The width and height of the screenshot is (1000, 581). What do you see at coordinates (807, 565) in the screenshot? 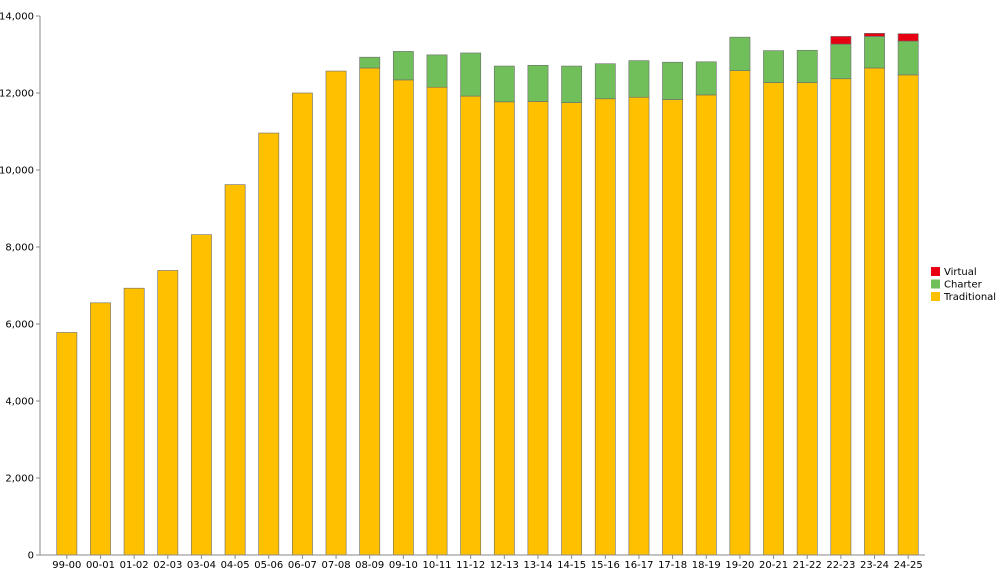
I see `x-tick-label: 21-22` at bounding box center [807, 565].